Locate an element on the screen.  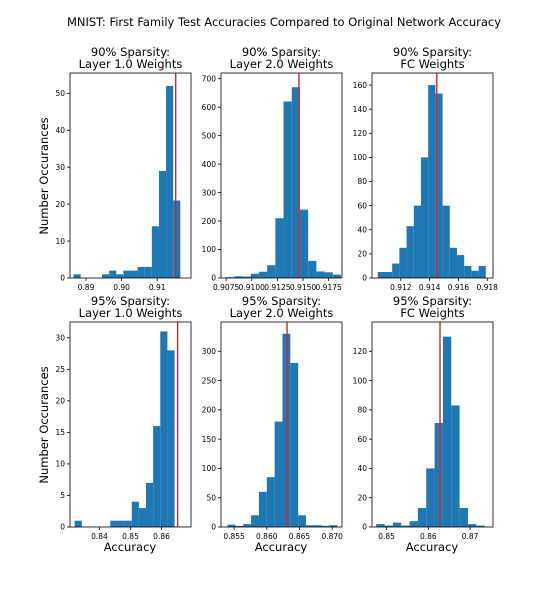
x-tick-label: 0.912 is located at coordinates (401, 287).